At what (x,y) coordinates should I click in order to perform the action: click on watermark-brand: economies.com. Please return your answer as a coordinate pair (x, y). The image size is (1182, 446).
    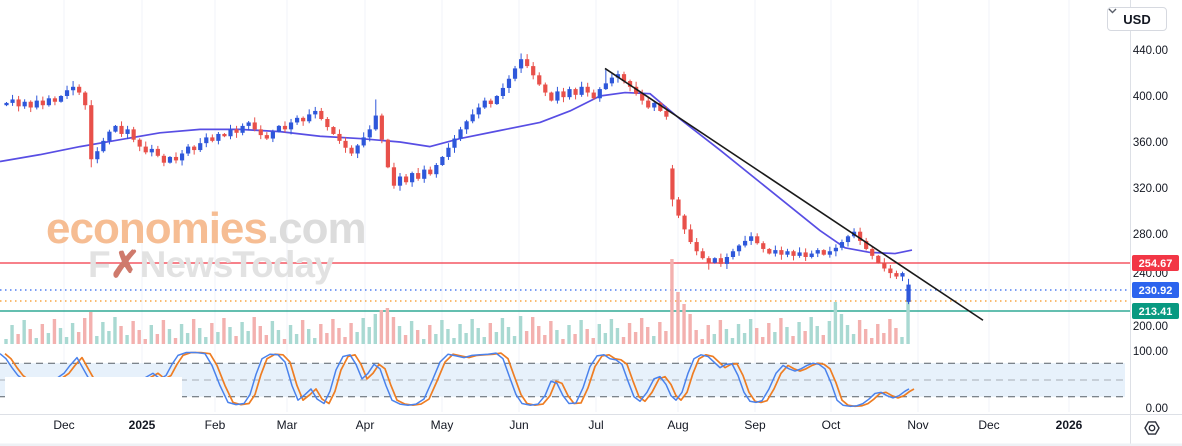
    Looking at the image, I should click on (206, 228).